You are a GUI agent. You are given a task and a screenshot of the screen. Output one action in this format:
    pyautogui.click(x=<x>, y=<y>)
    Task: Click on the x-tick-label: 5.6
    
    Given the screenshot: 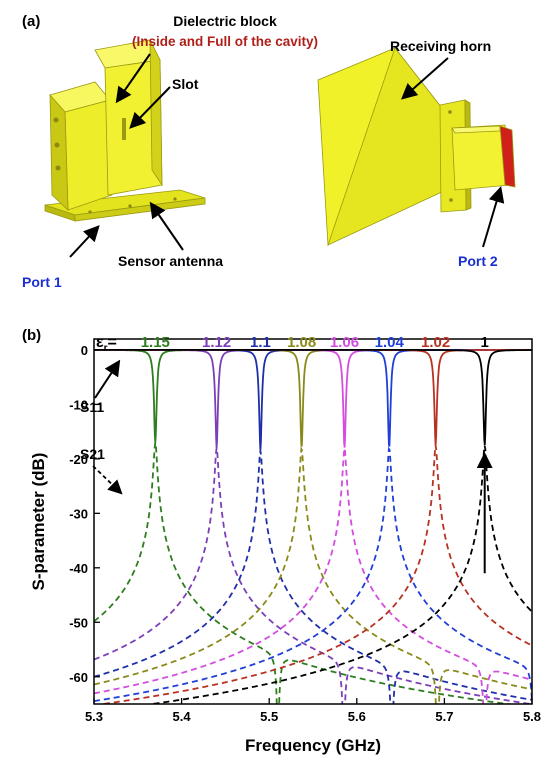 What is the action you would take?
    pyautogui.click(x=357, y=716)
    